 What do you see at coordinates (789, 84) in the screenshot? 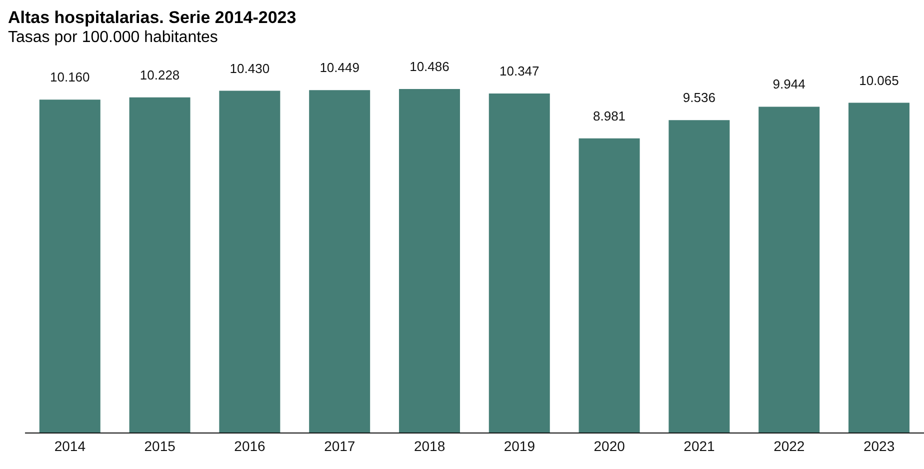
I see `data-label: 9.944` at bounding box center [789, 84].